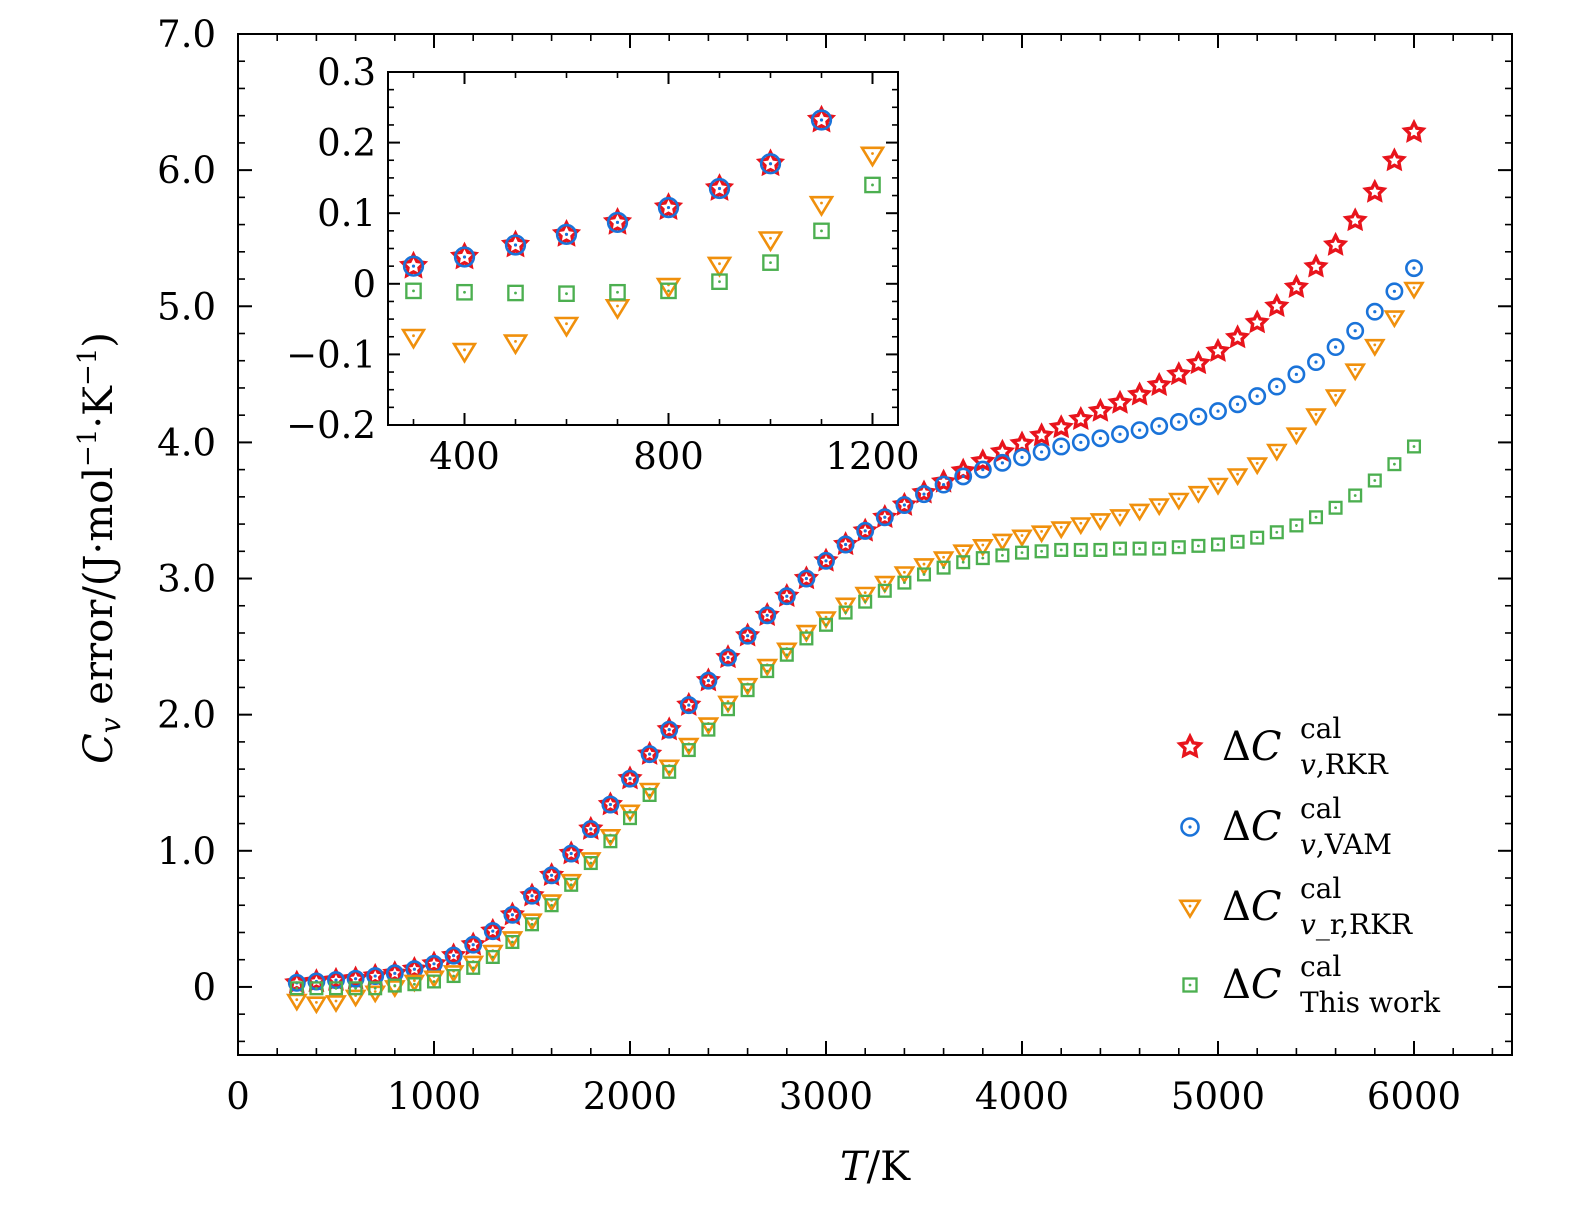  What do you see at coordinates (464, 456) in the screenshot?
I see `inset-x-tick-label: 400` at bounding box center [464, 456].